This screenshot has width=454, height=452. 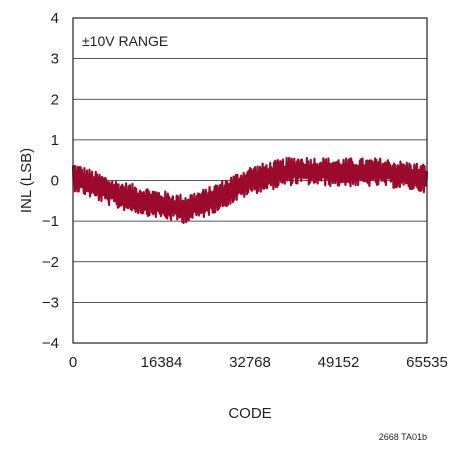 I want to click on y-axis-ticks: 4 3 2 1 0 −1 −2 −3 −4, so click(x=50, y=181).